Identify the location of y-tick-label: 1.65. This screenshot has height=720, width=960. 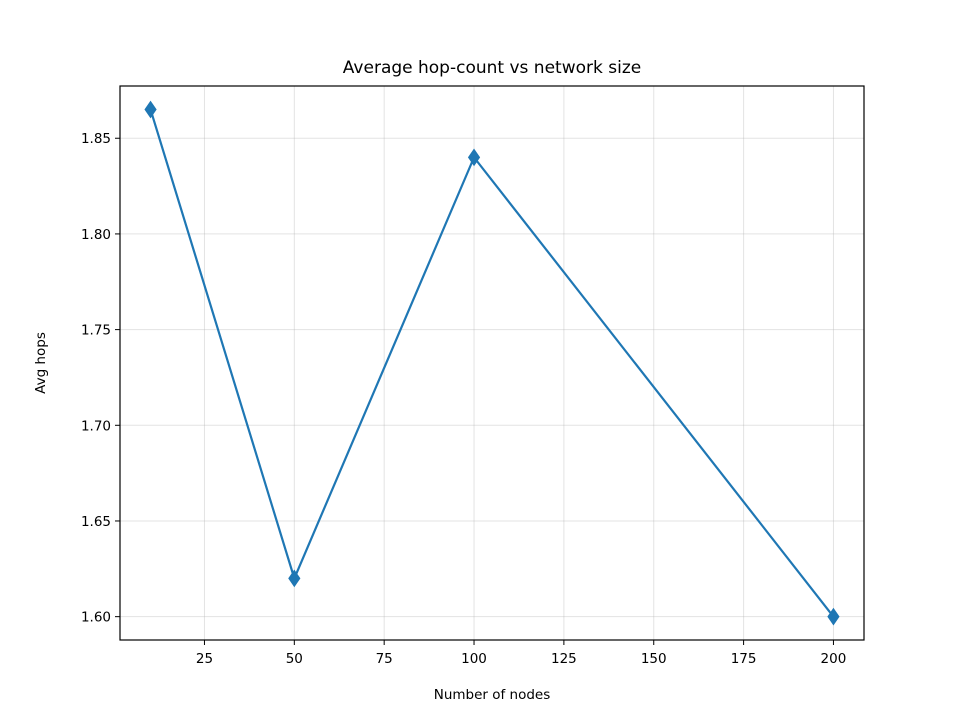
(96, 522).